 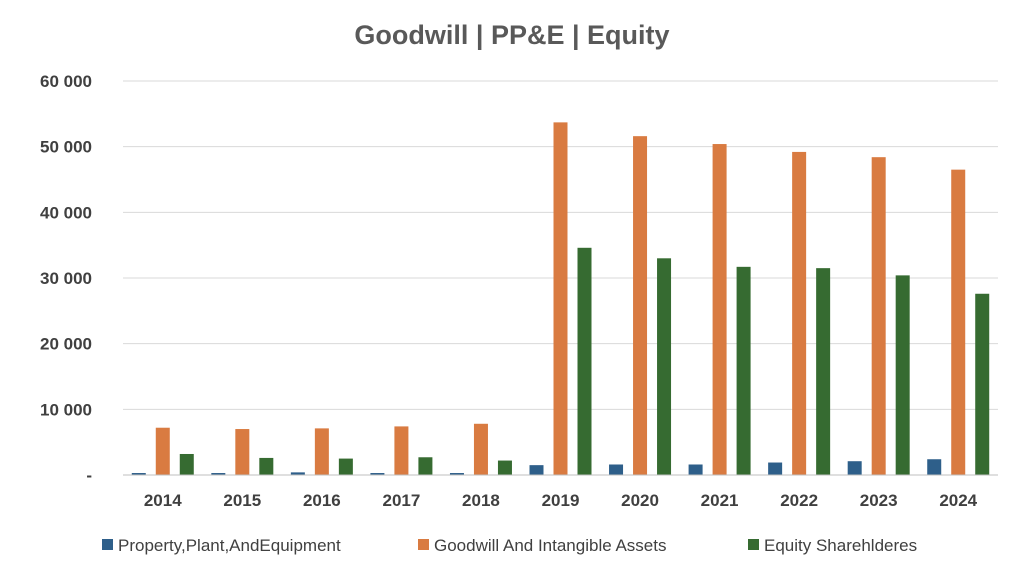 I want to click on y-tick-label: 30 000, so click(x=66, y=278).